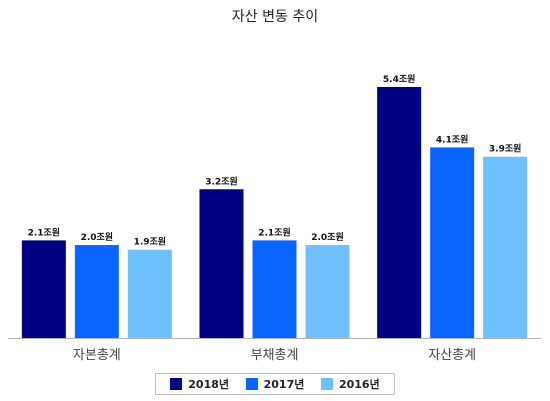  I want to click on bar-자산총계-2018년, so click(399, 212).